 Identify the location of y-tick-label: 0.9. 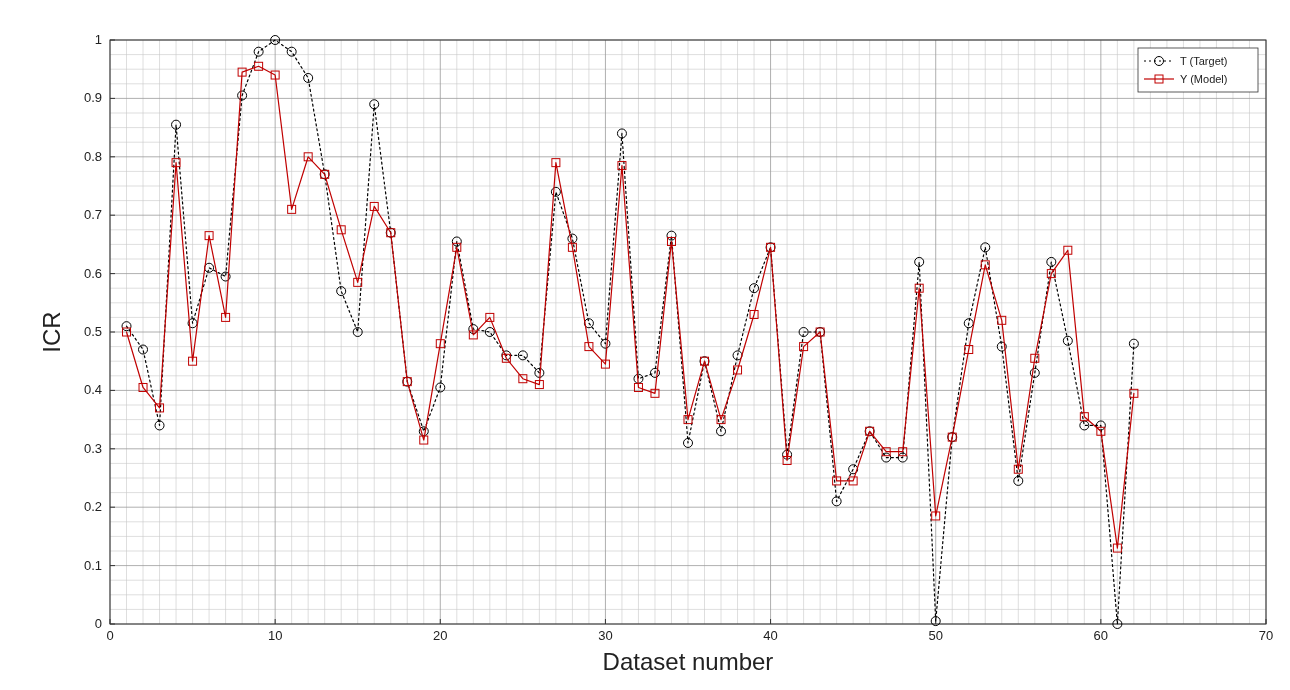
(92, 98).